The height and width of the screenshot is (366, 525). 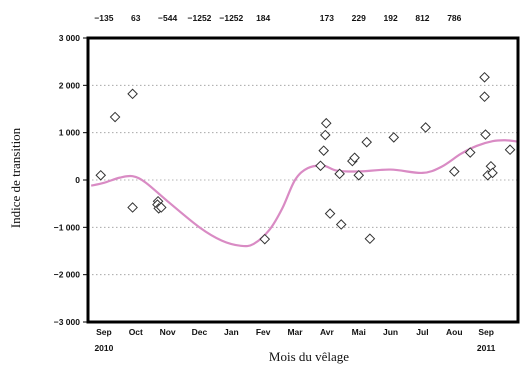 What do you see at coordinates (231, 332) in the screenshot?
I see `x-tick-label: Jan` at bounding box center [231, 332].